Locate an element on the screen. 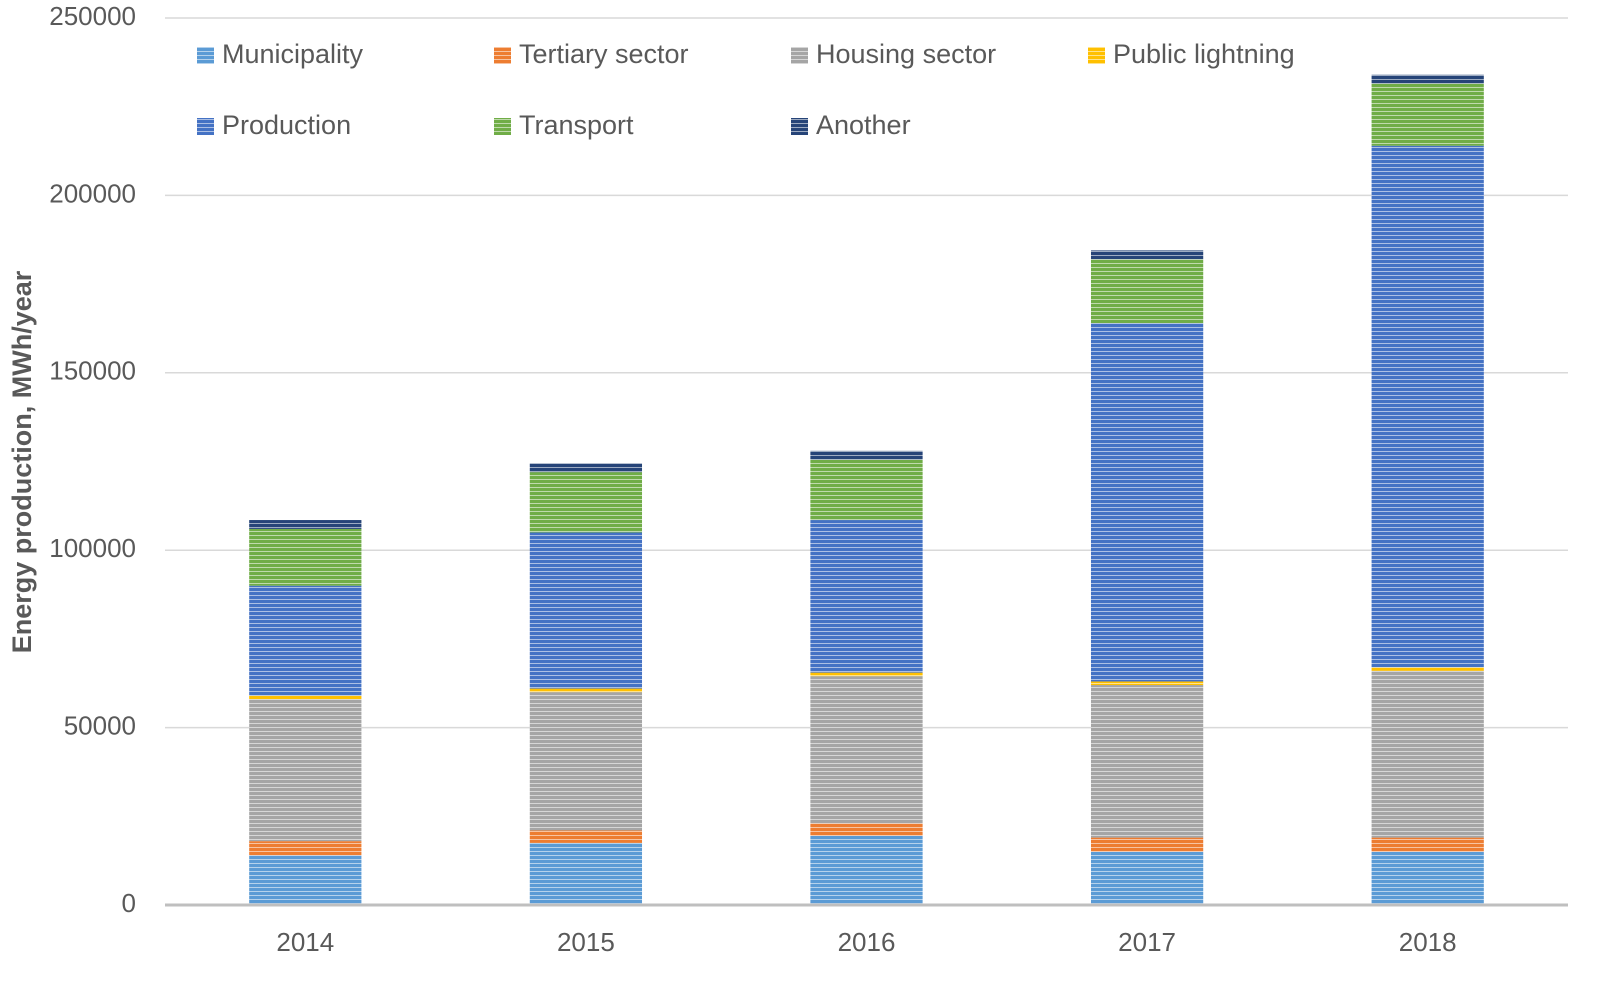  legend-label: Public lightning is located at coordinates (1204, 54).